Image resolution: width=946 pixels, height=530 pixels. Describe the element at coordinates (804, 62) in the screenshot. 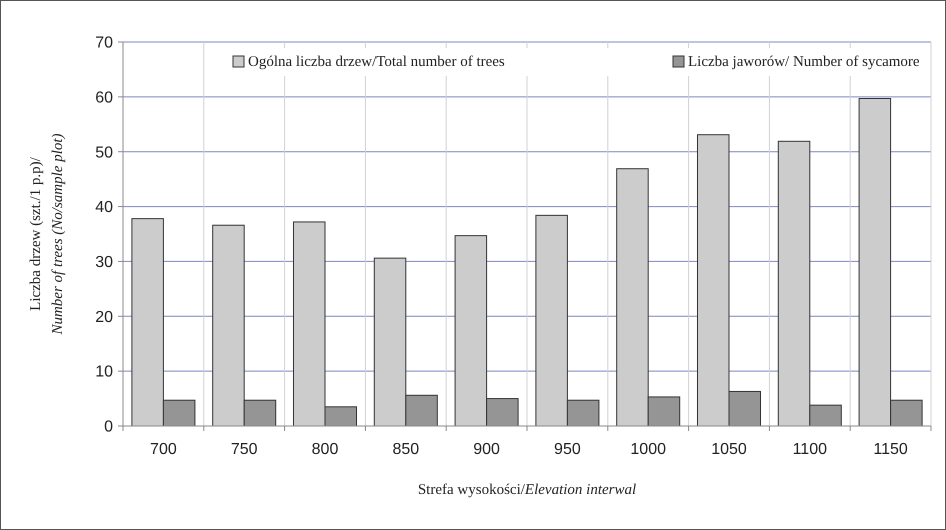

I see `legend-label: Liczba jaworów/ Number of sycamore` at that location.